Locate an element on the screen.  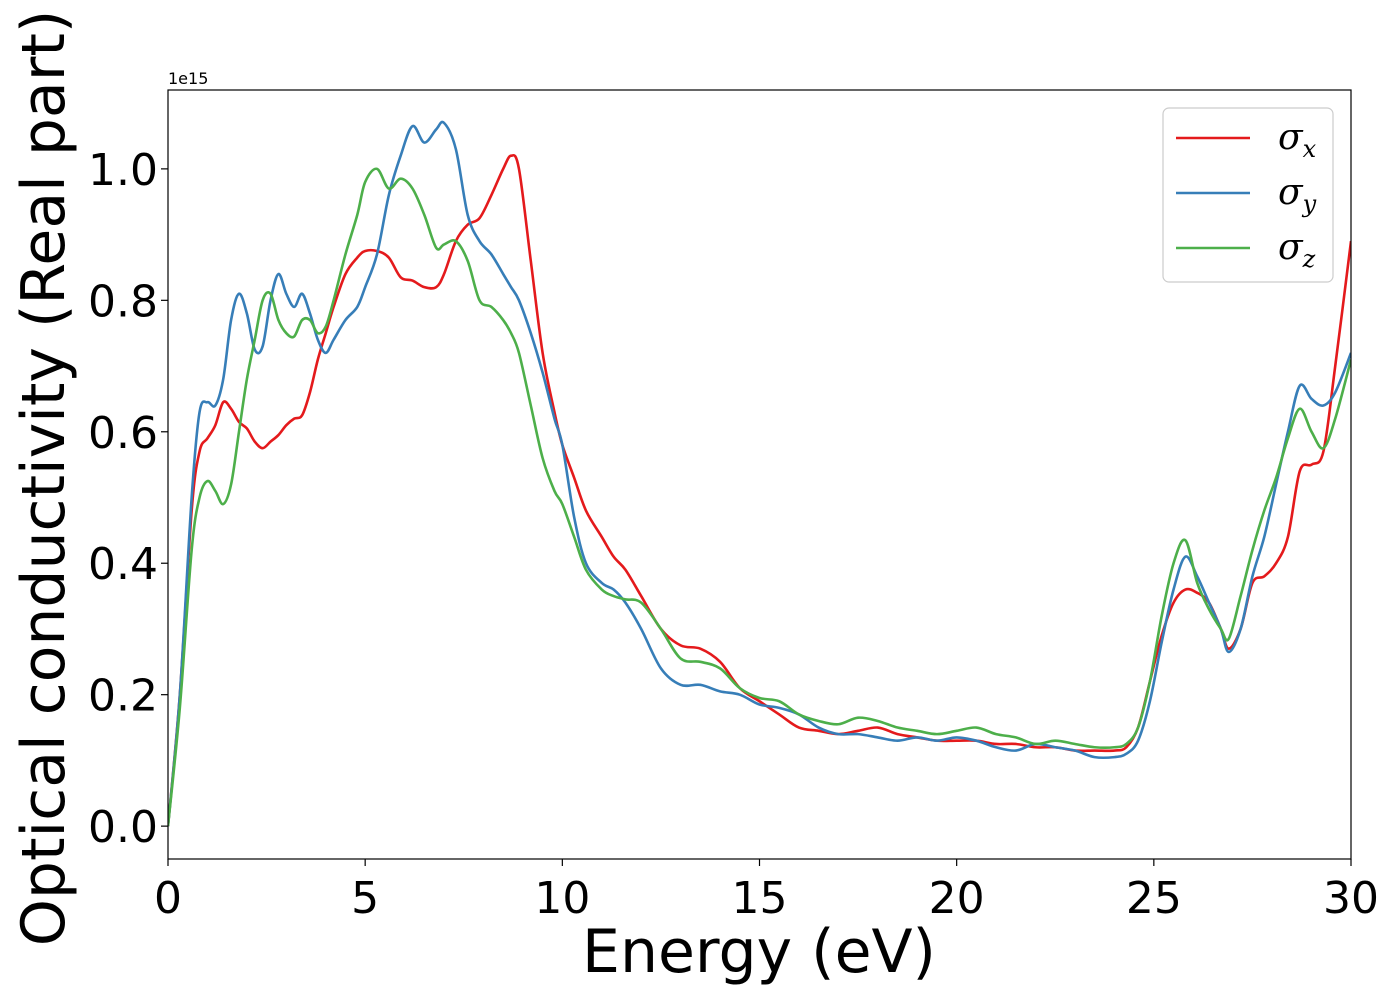
x-tick-label: 0 is located at coordinates (168, 898).